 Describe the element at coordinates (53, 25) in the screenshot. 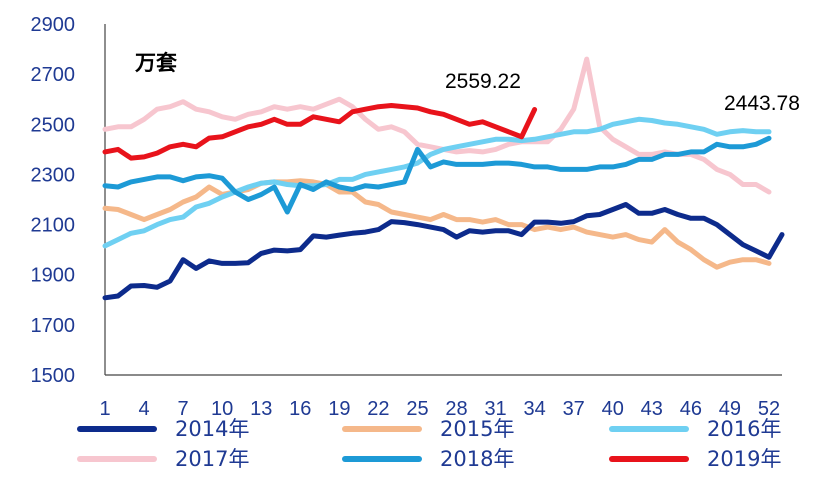

I see `y-tick-label: 2900` at that location.